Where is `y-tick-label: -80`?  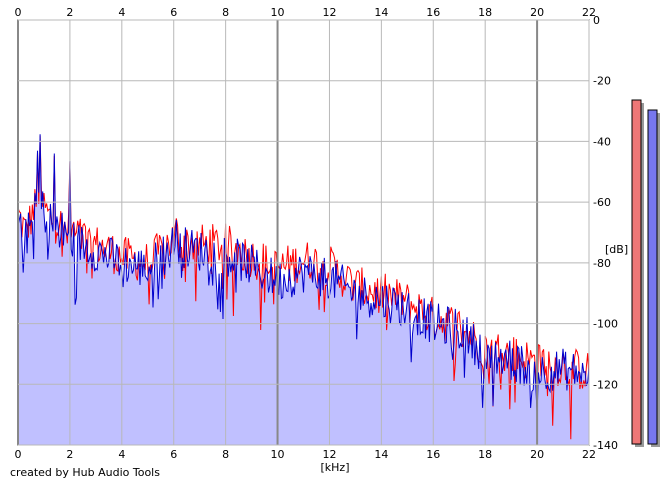
y-tick-label: -80 is located at coordinates (602, 263).